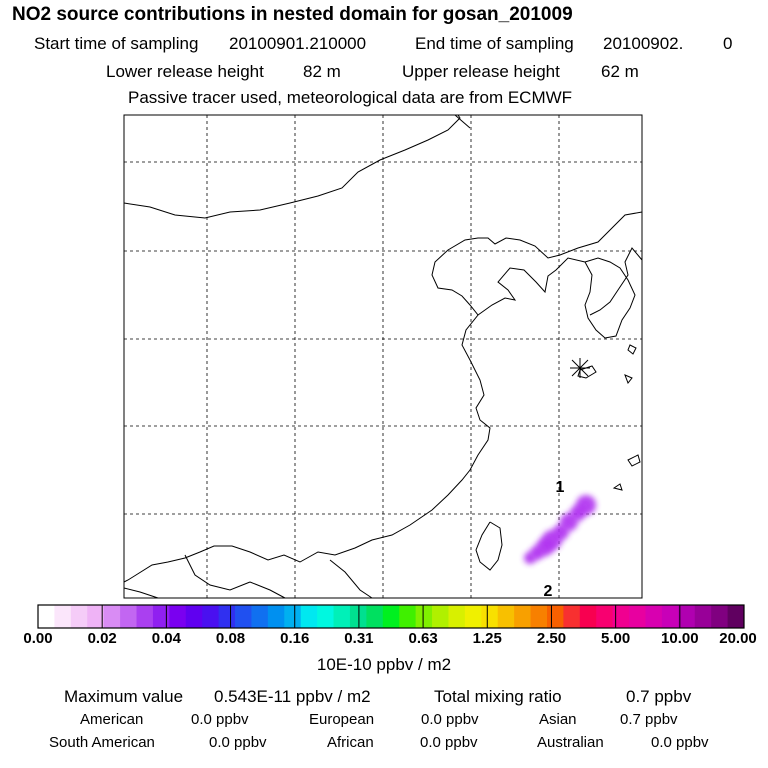 The height and width of the screenshot is (768, 768). Describe the element at coordinates (116, 43) in the screenshot. I see `start-time-label: Start time of sampling` at that location.